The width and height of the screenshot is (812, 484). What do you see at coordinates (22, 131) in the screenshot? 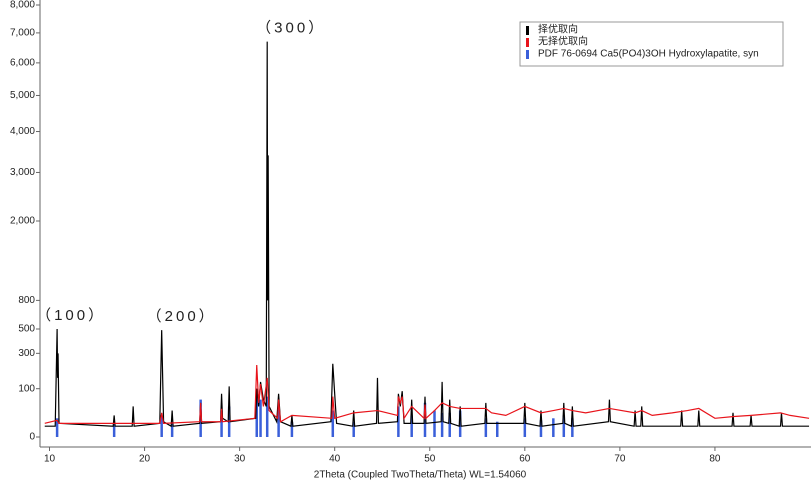
I see `y-tick-label: 4,000` at bounding box center [22, 131].